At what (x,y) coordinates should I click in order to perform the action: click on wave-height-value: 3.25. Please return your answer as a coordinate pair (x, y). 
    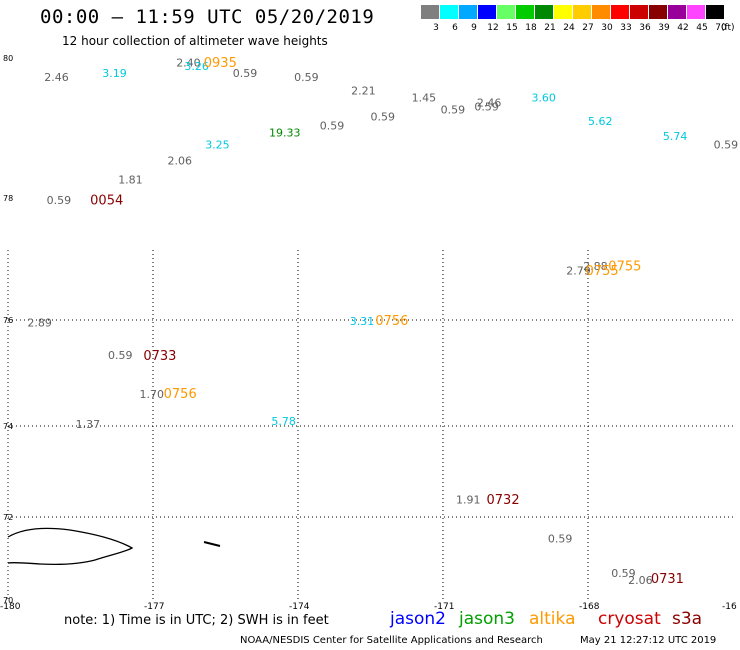
    Looking at the image, I should click on (217, 144).